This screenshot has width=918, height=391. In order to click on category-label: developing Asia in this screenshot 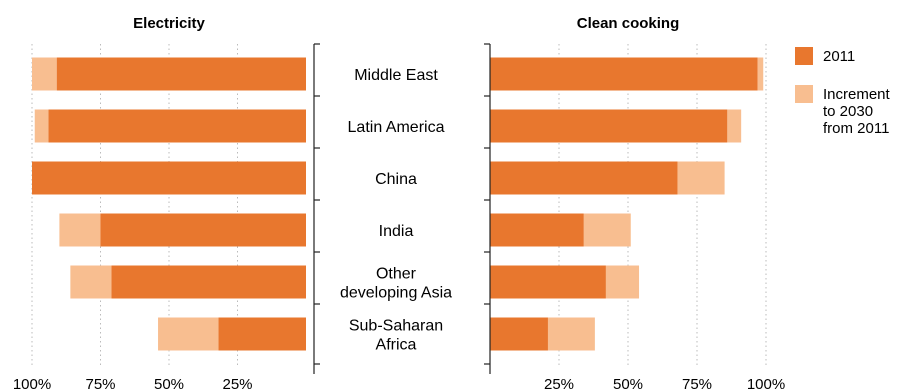, I will do `click(396, 293)`.